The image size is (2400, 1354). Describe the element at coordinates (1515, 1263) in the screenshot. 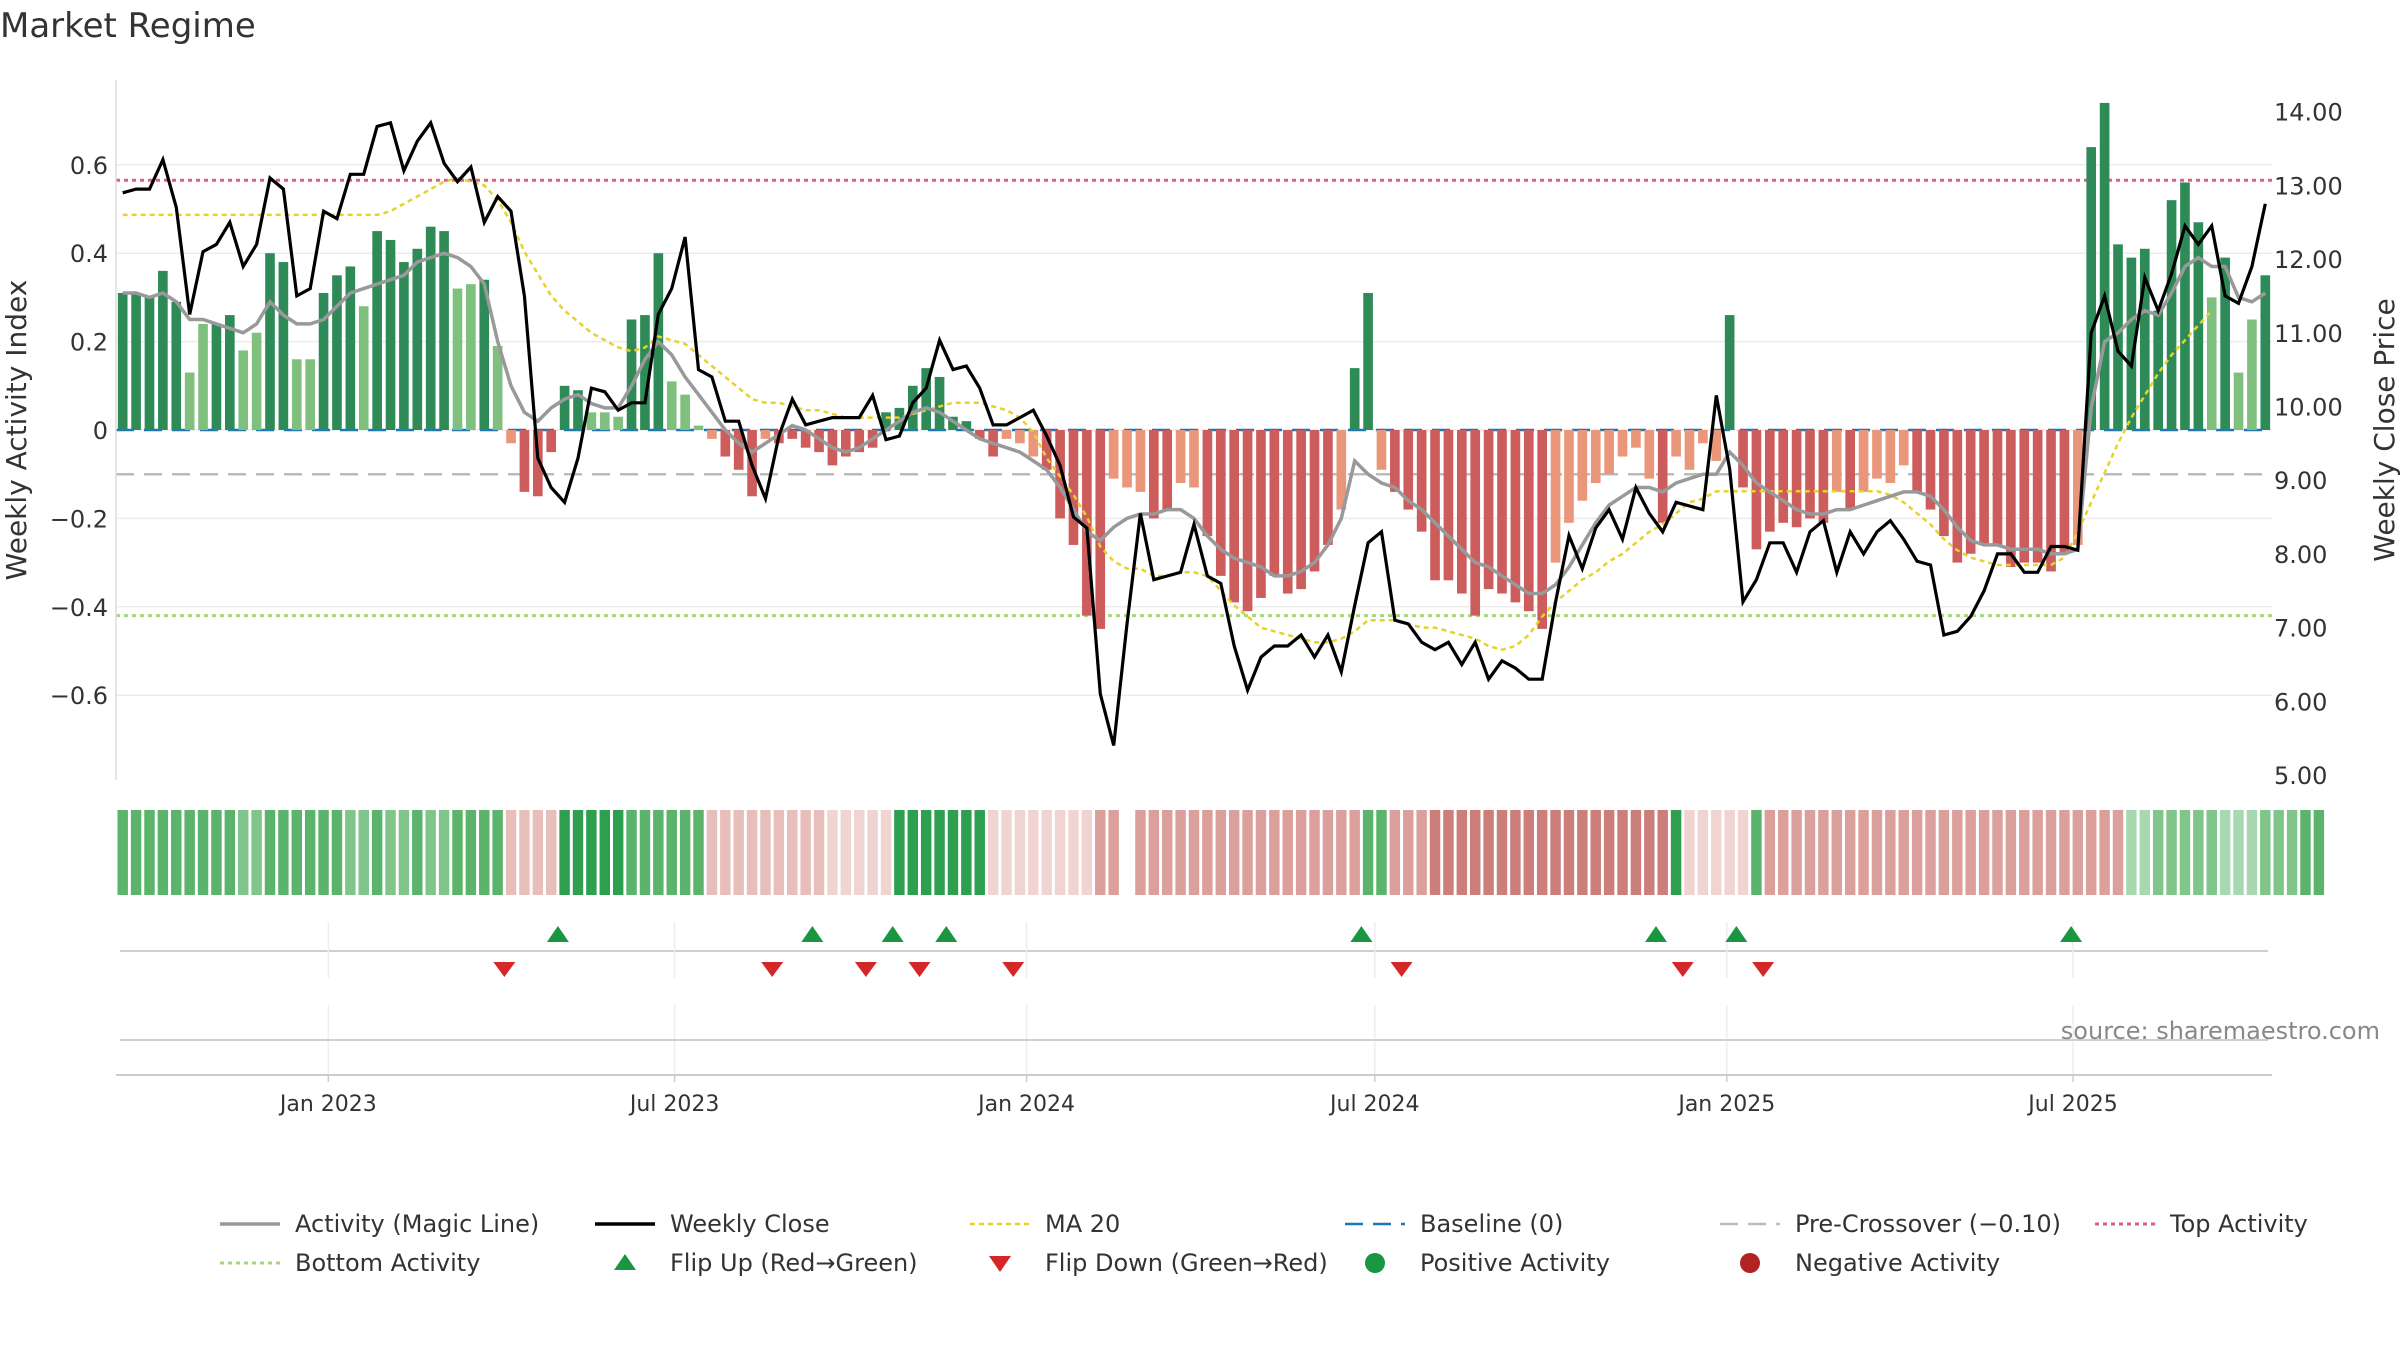

I see `legend-label: Positive Activity` at that location.